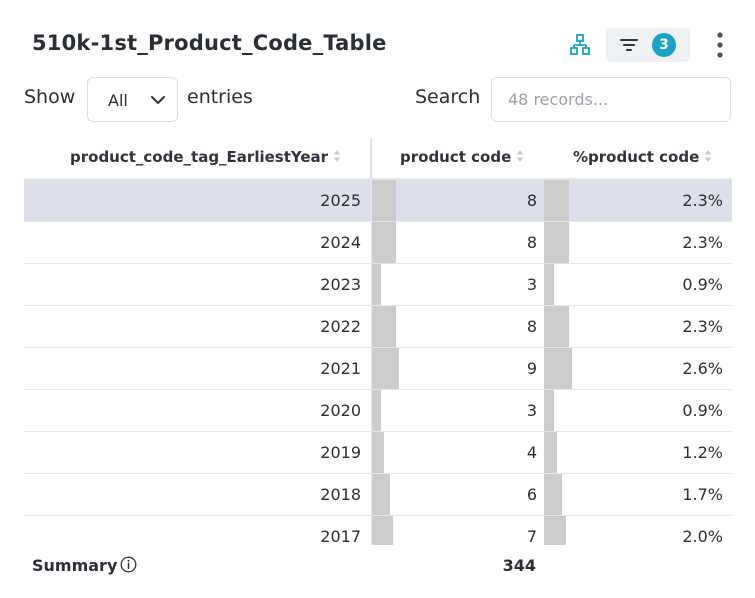  I want to click on column-header-product-code: product code, so click(462, 157).